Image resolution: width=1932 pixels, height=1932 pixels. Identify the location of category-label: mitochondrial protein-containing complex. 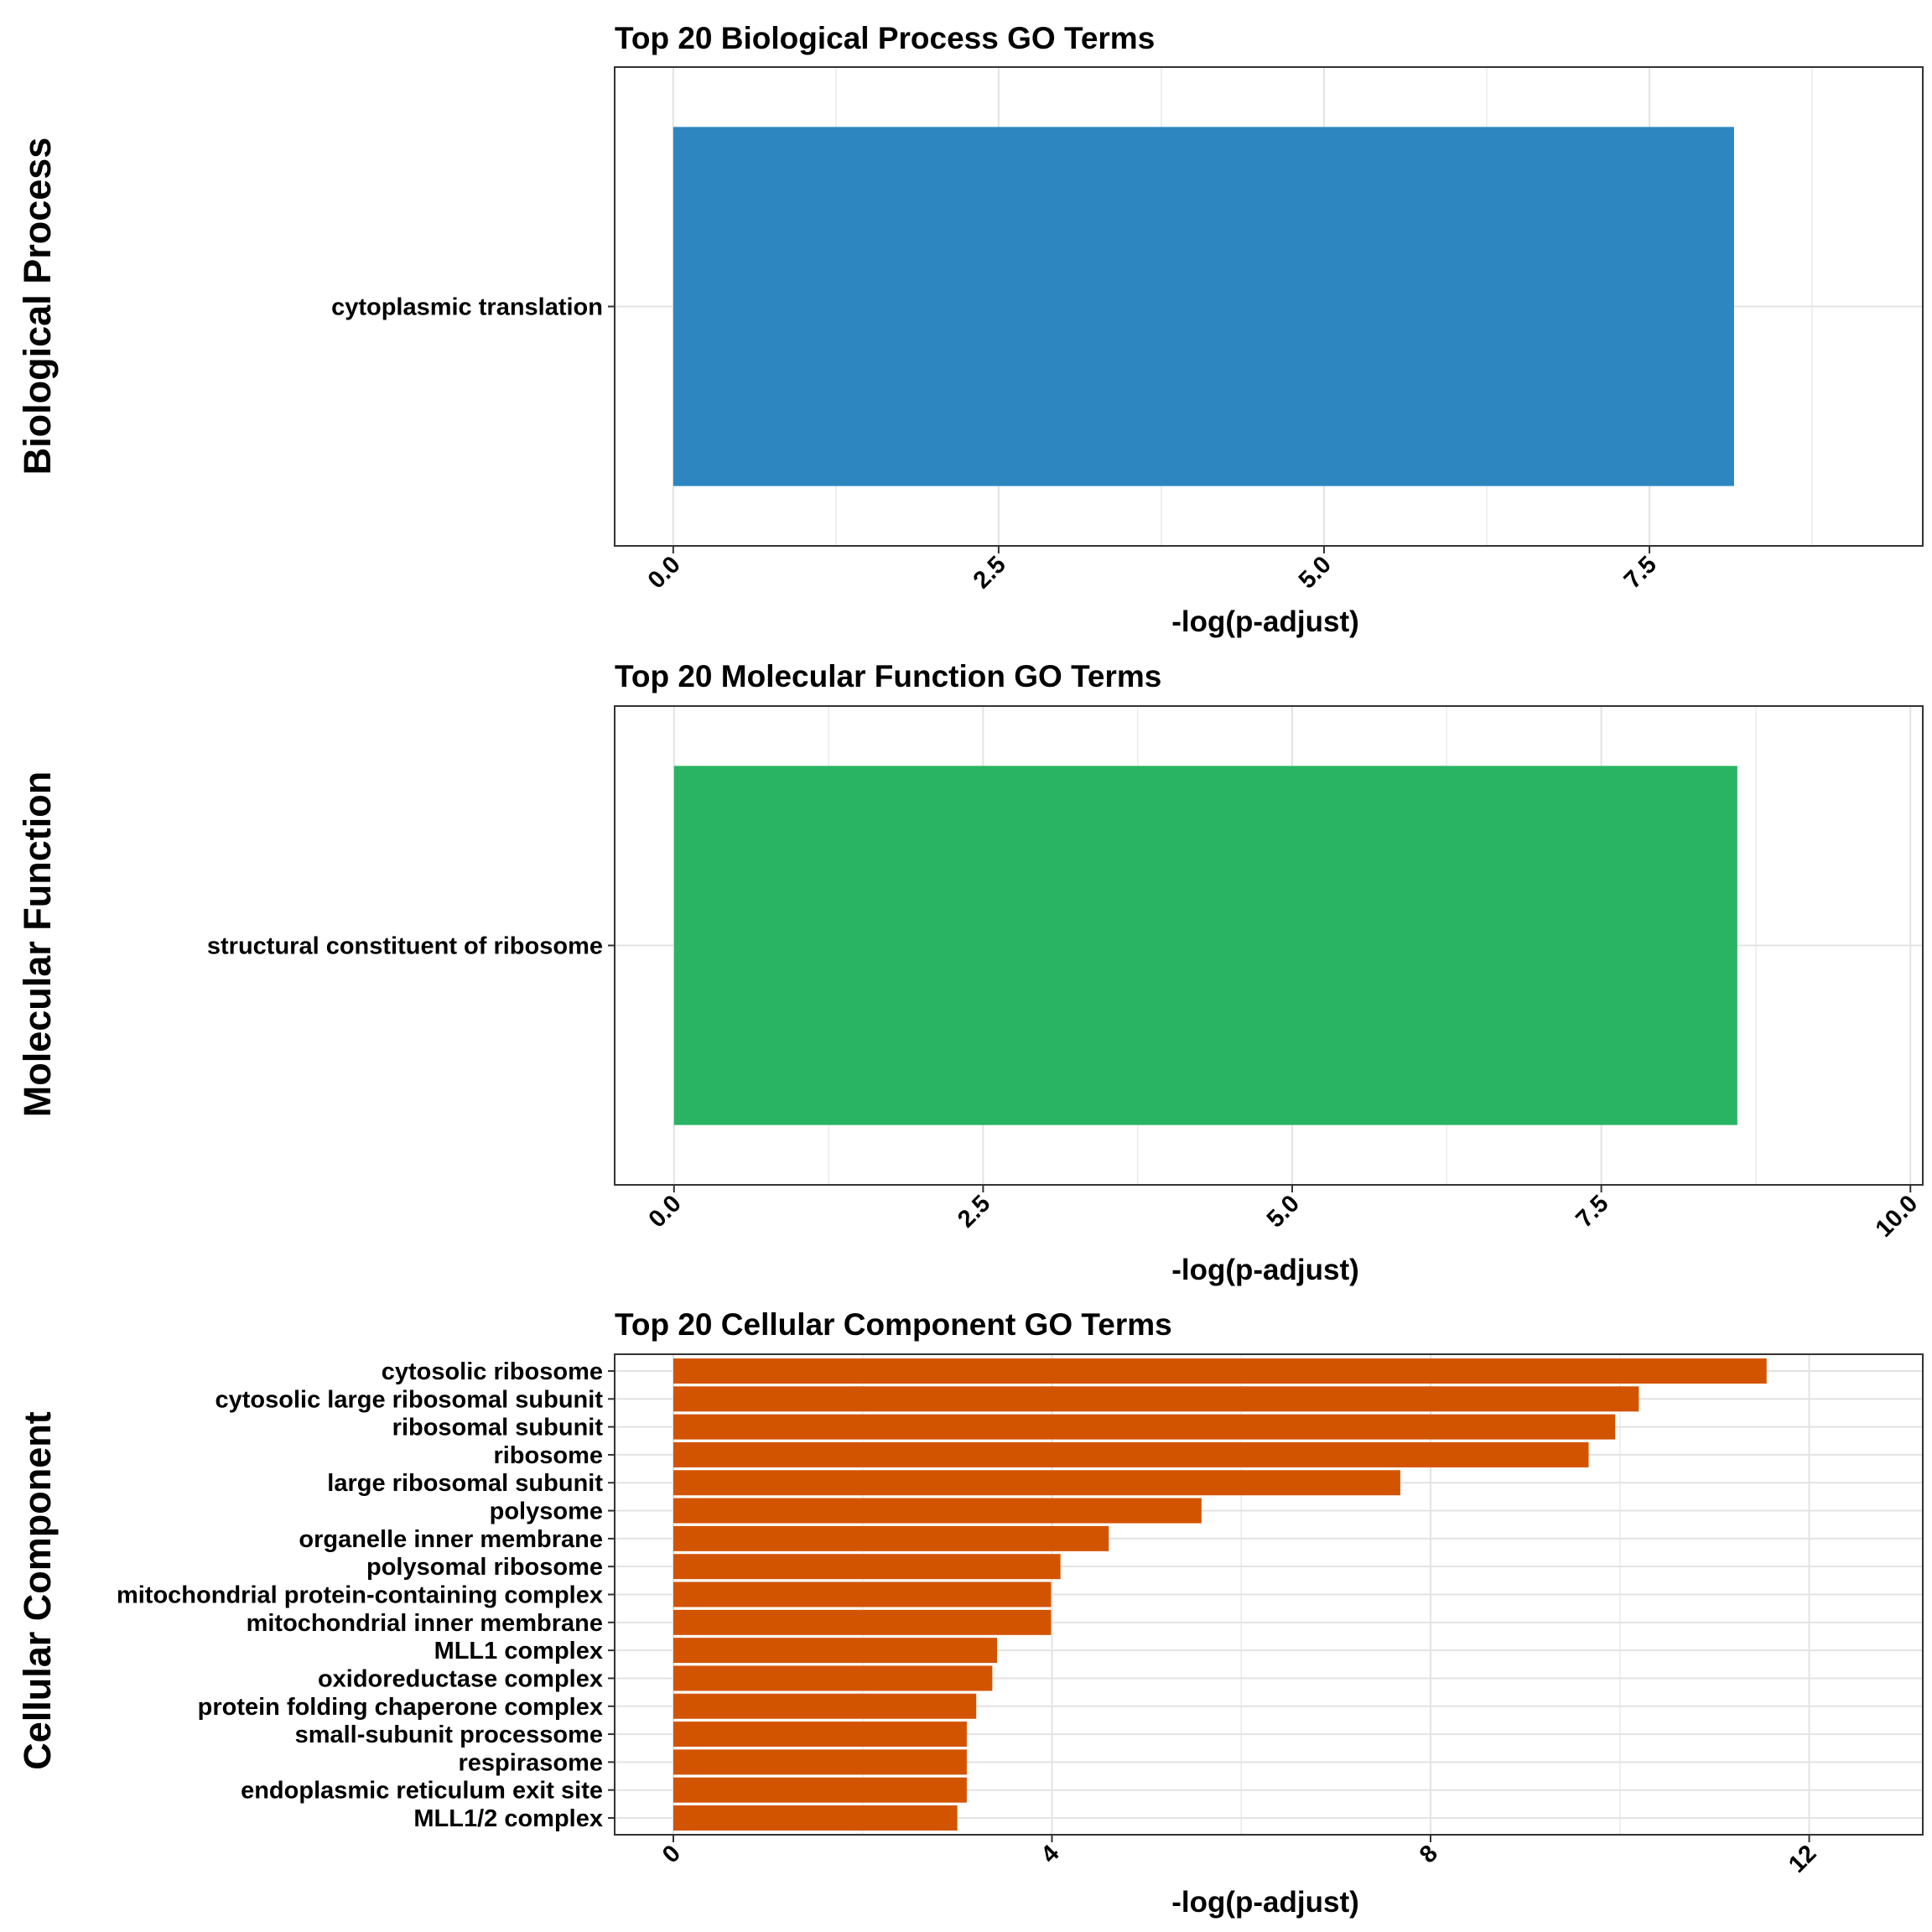
(360, 1595).